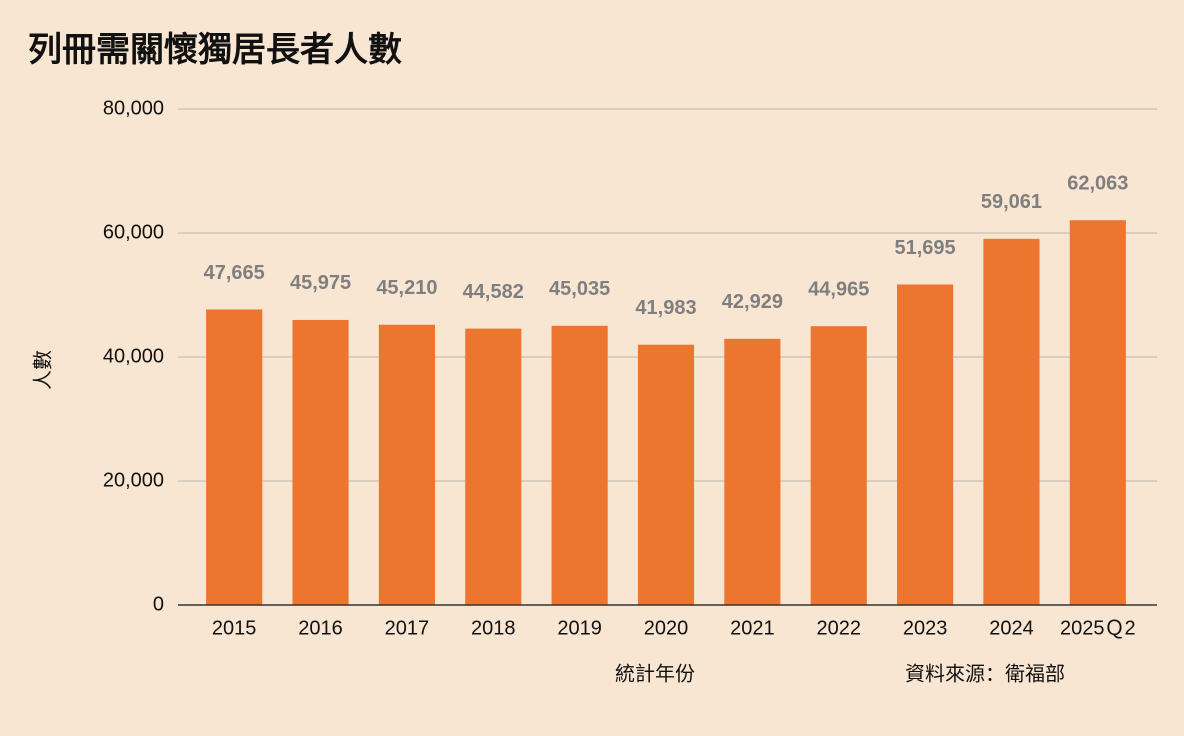  Describe the element at coordinates (133, 356) in the screenshot. I see `y-tick-label: 40,000` at that location.